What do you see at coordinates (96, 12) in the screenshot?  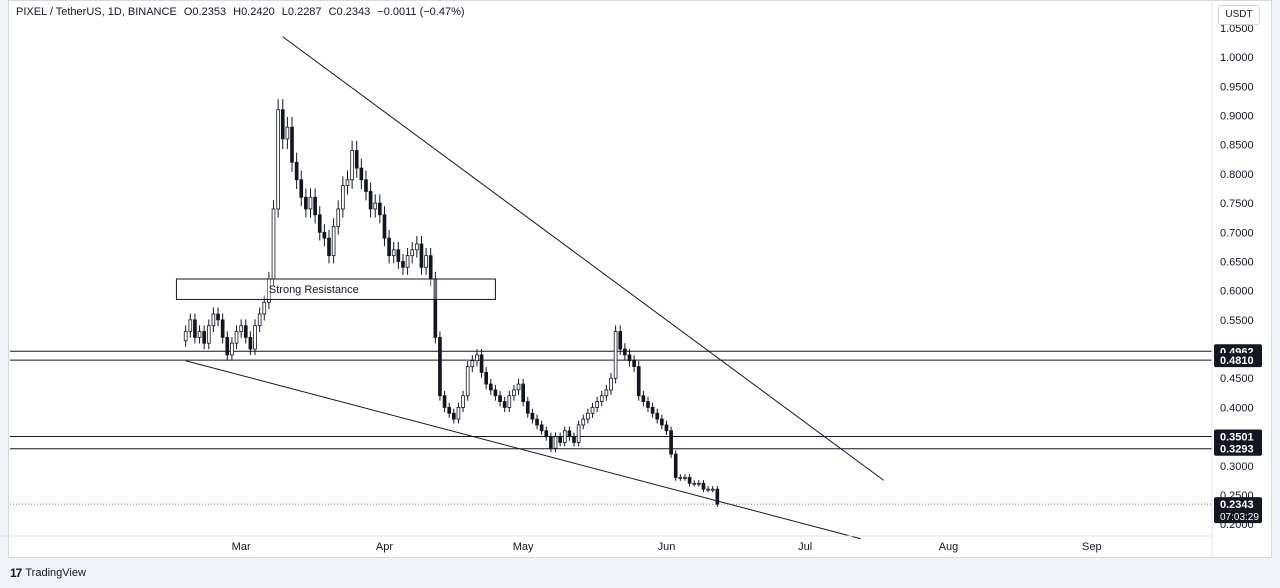 I see `symbol-info: PIXEL / TetherUS, 1D, BINANCE` at bounding box center [96, 12].